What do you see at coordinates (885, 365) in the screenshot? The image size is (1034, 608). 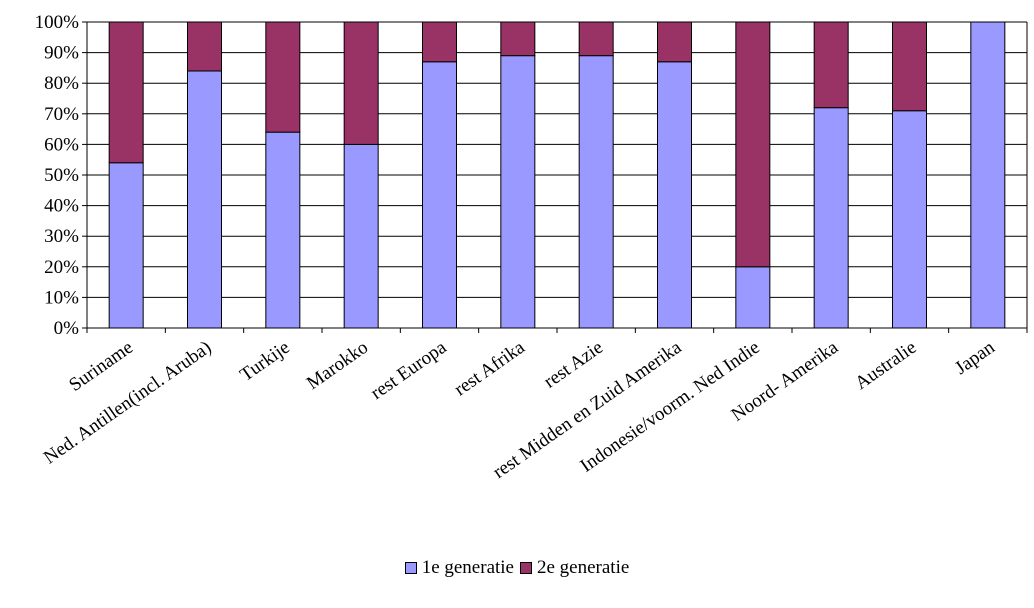 I see `x-tick-label: Australie` at bounding box center [885, 365].